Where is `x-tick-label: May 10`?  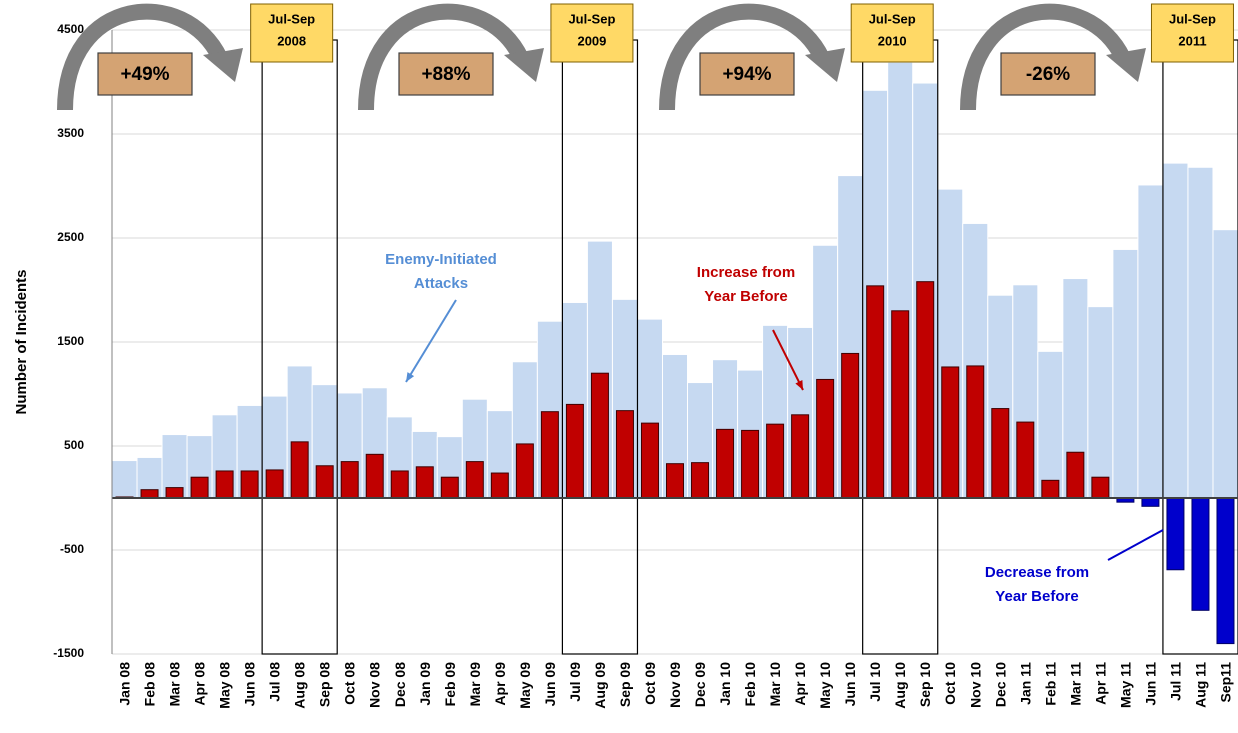
x-tick-label: May 10 is located at coordinates (825, 685).